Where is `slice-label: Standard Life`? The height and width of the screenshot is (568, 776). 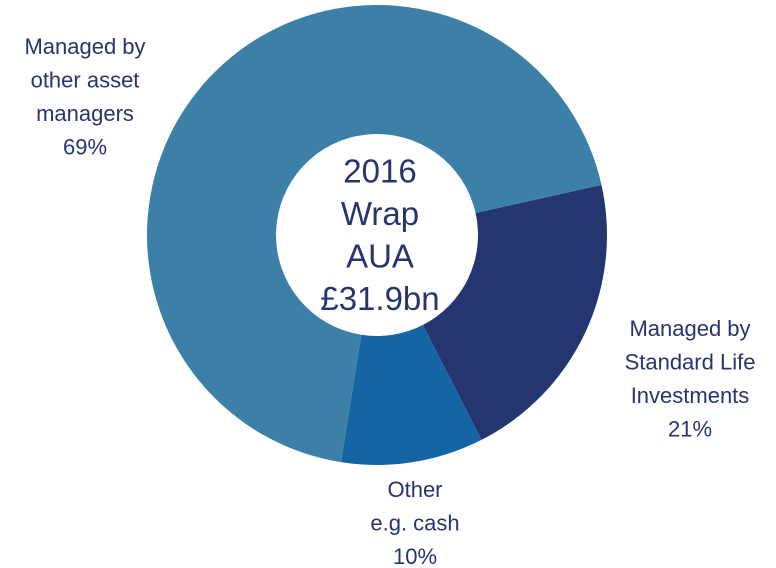 slice-label: Standard Life is located at coordinates (690, 361).